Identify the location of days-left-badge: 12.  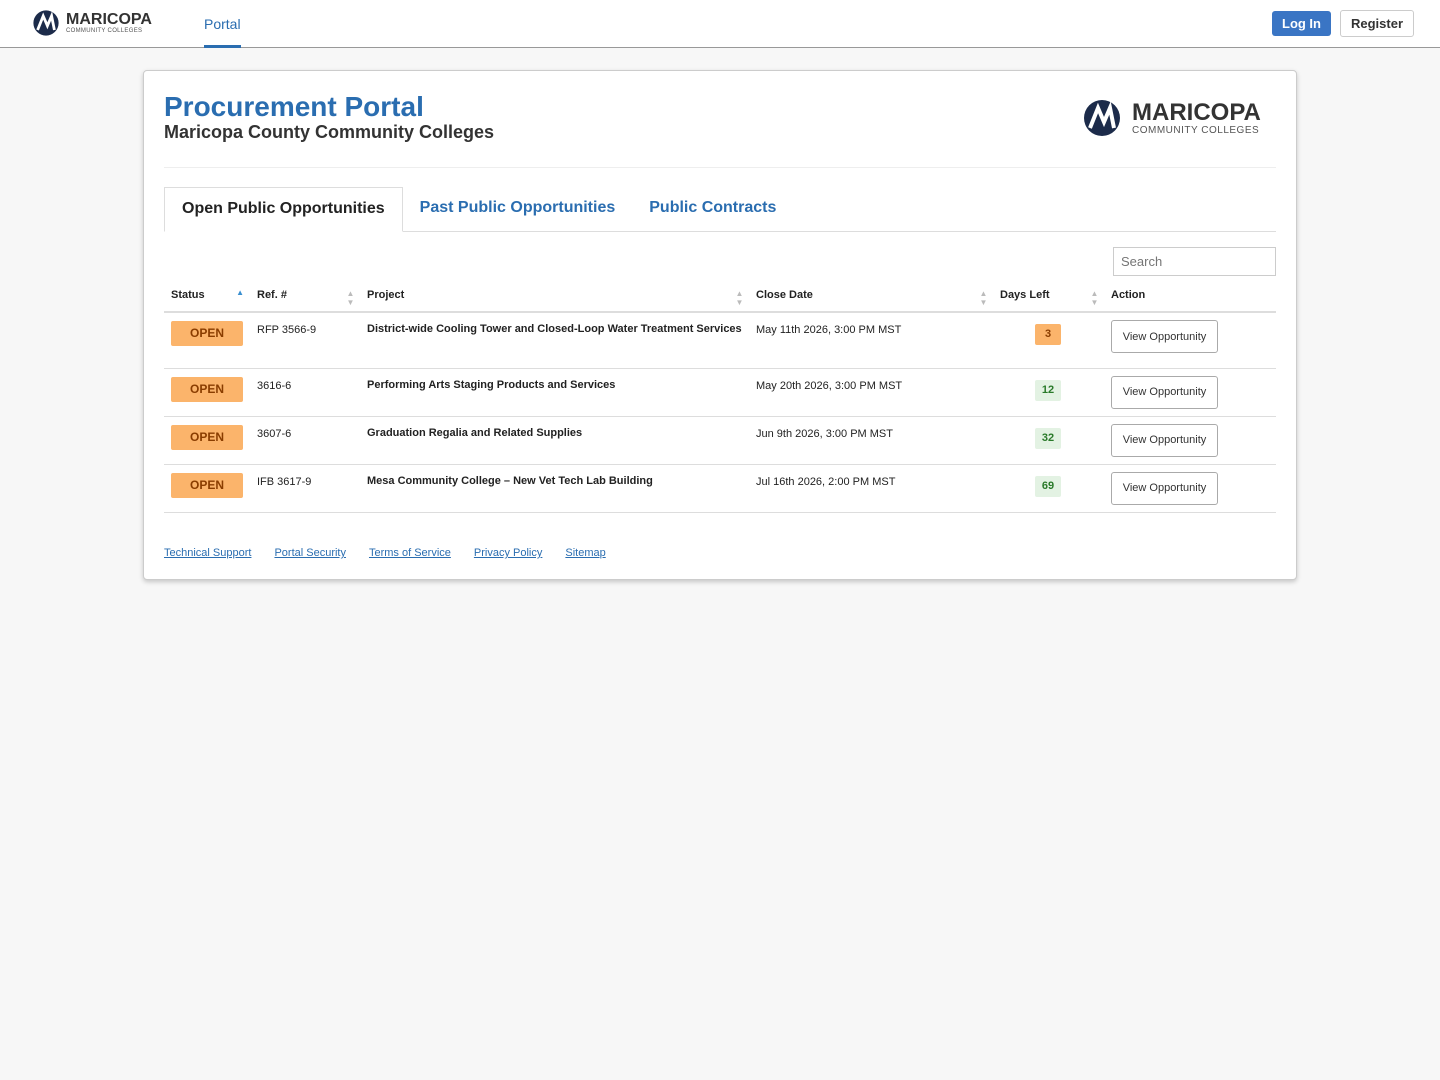
(1048, 390).